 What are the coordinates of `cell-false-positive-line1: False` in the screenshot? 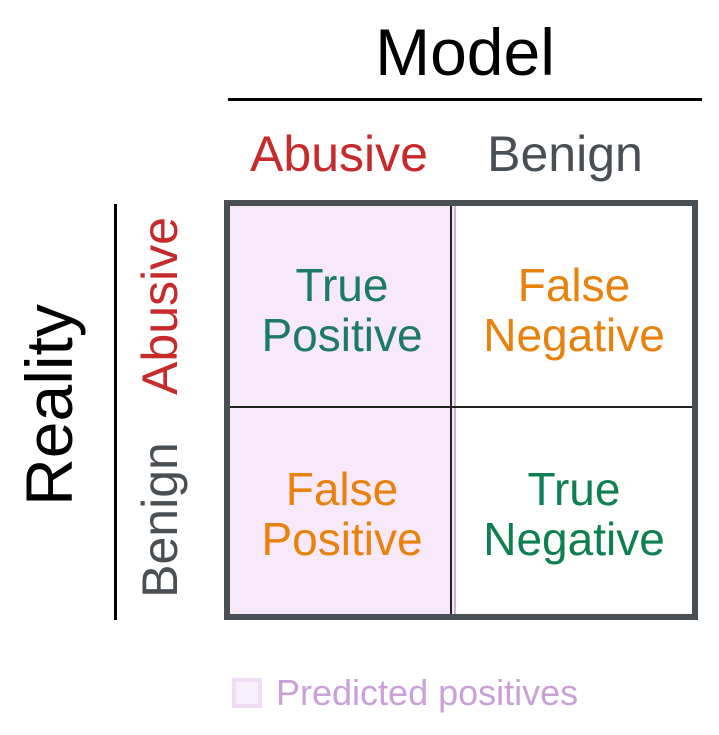 It's located at (342, 488).